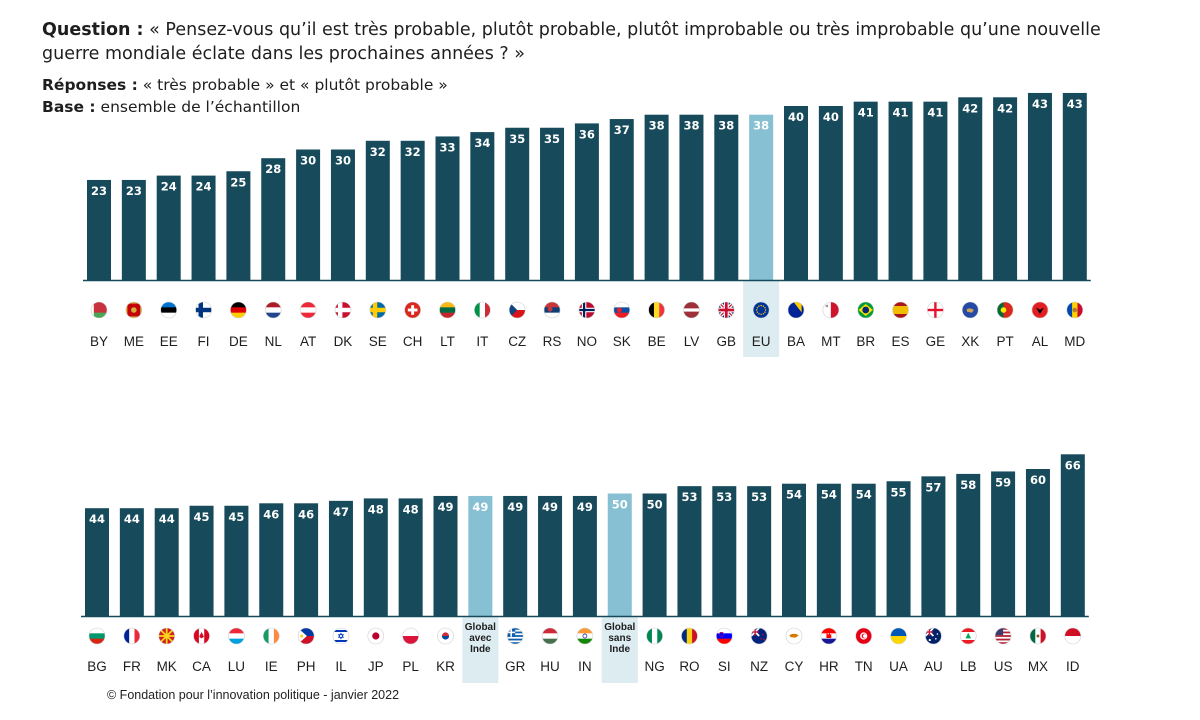 The width and height of the screenshot is (1200, 720). Describe the element at coordinates (831, 117) in the screenshot. I see `value-label: 40` at that location.